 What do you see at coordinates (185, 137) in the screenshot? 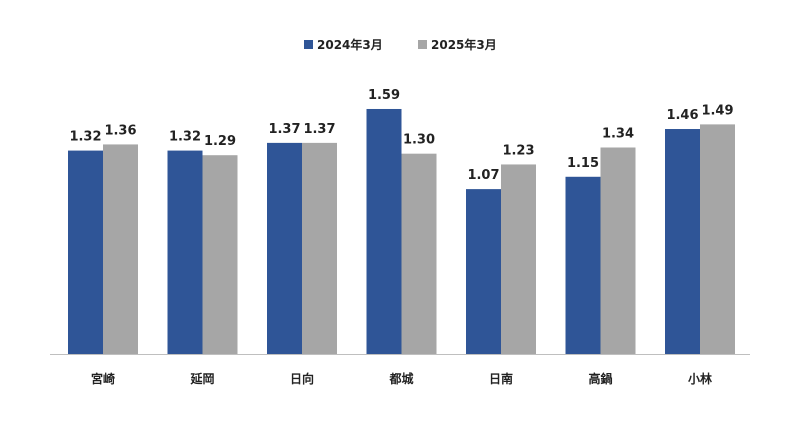
I see `data-label-series1-1: 1.32` at bounding box center [185, 137].